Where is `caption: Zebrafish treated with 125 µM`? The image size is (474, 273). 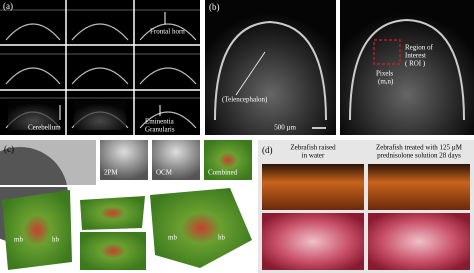 caption: Zebrafish treated with 125 µM is located at coordinates (419, 148).